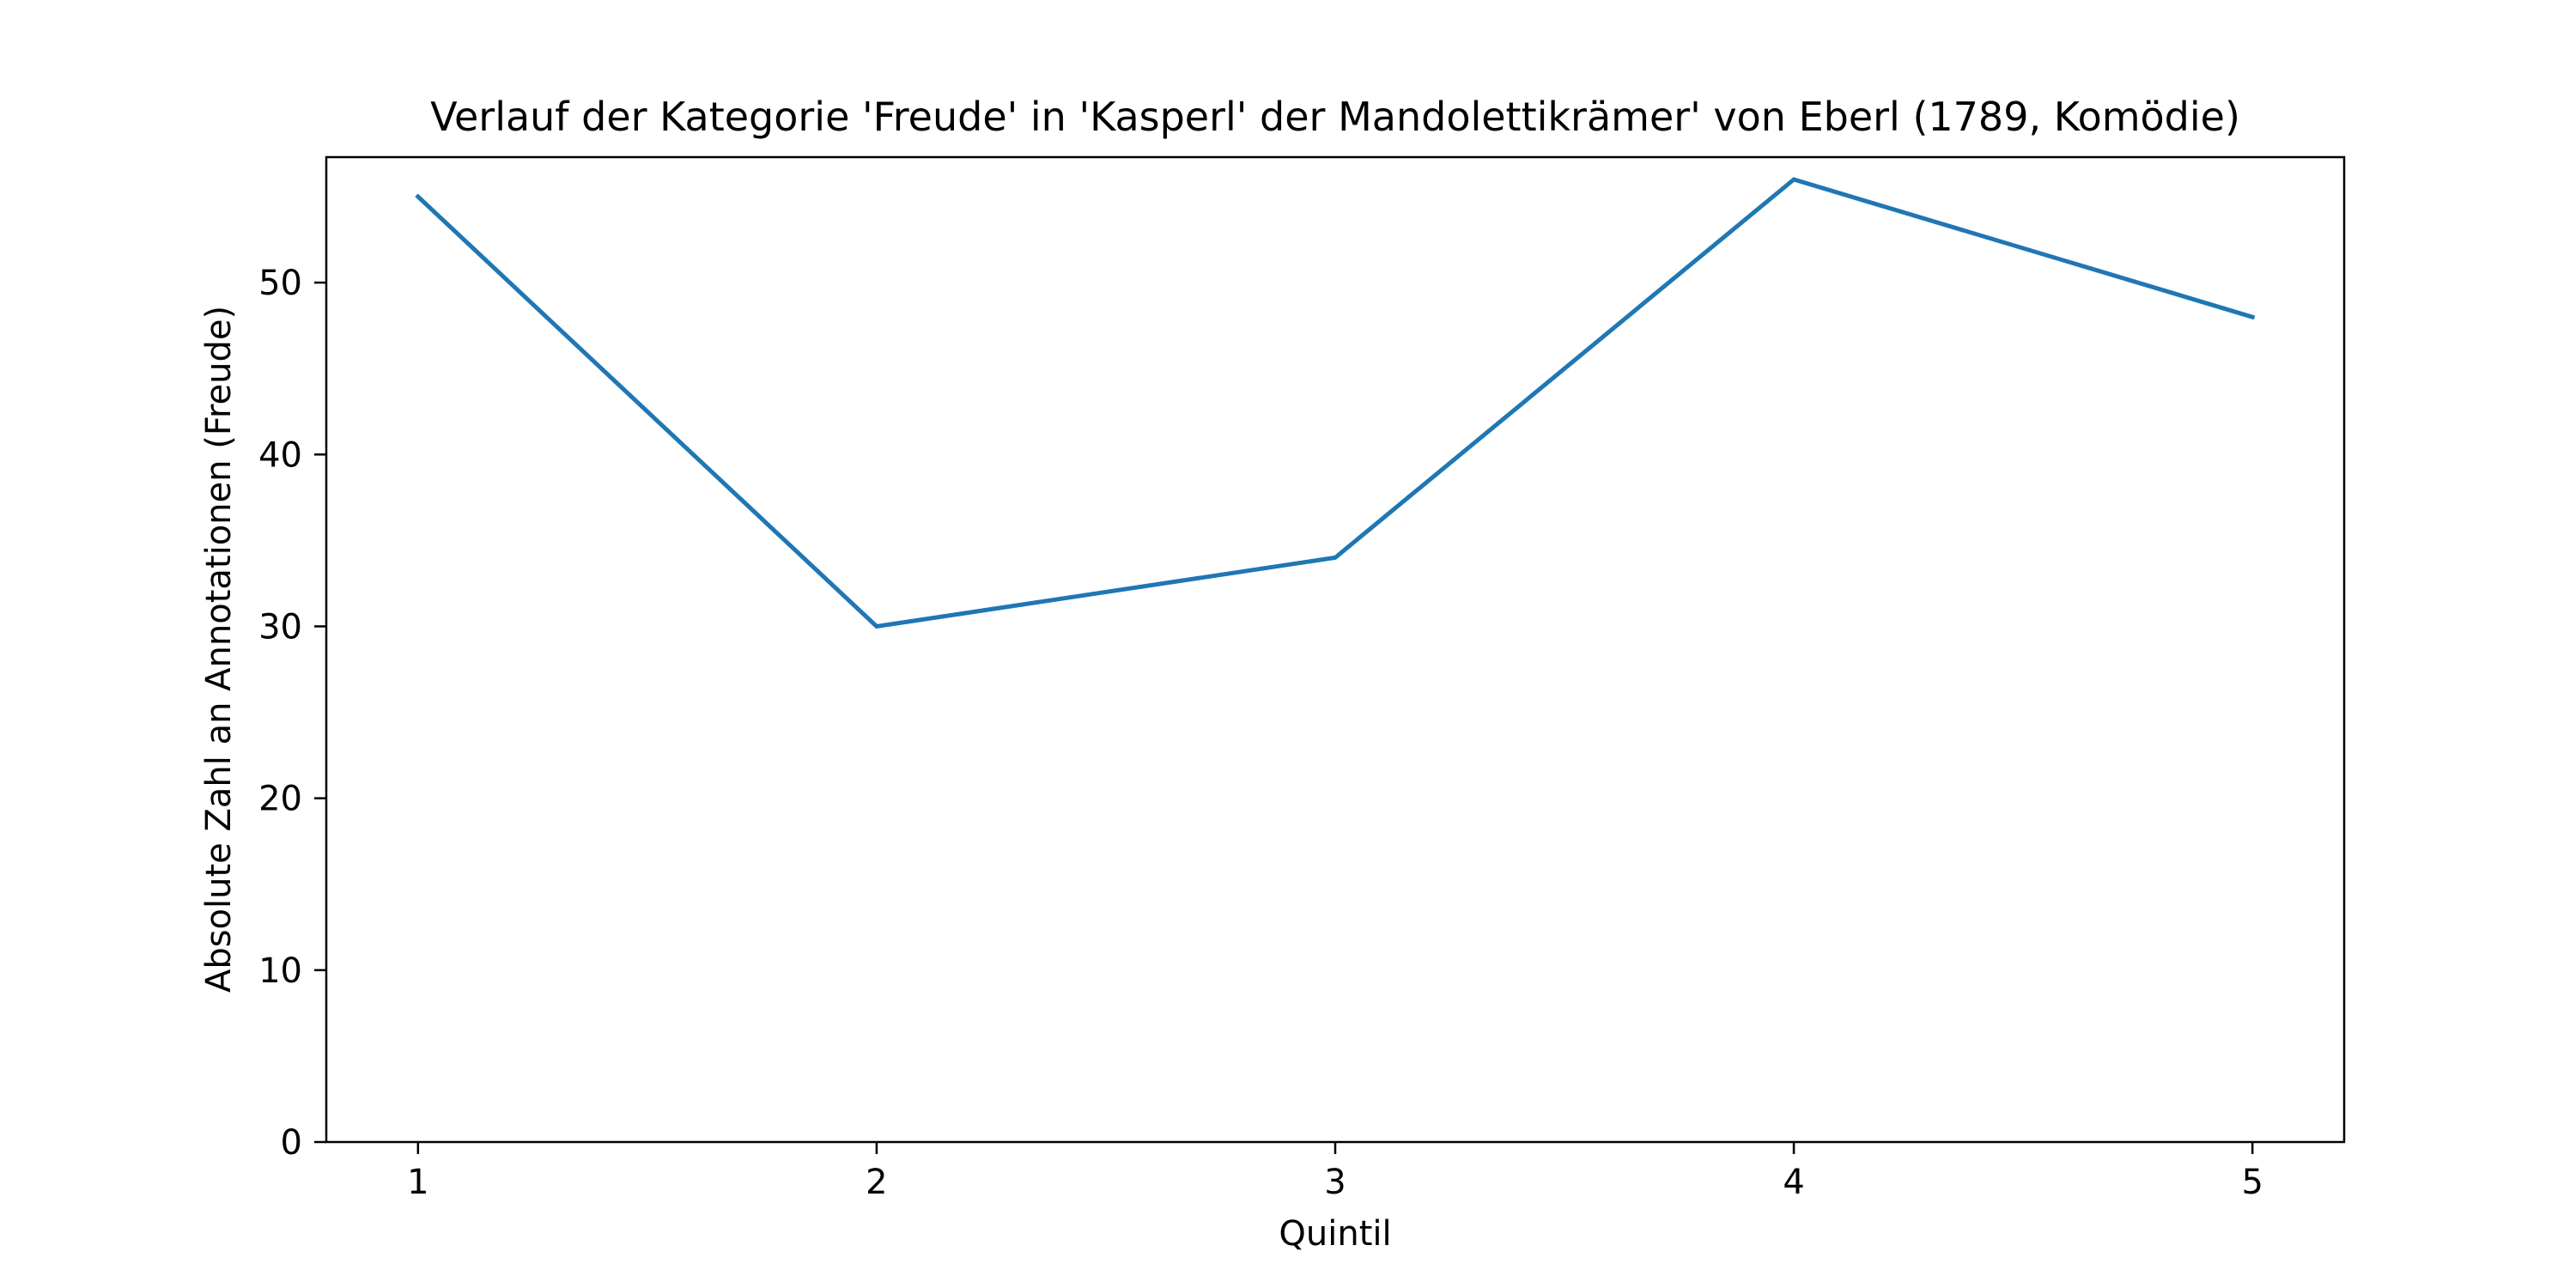 The image size is (2576, 1288). I want to click on y-tick-label-5: 50, so click(280, 283).